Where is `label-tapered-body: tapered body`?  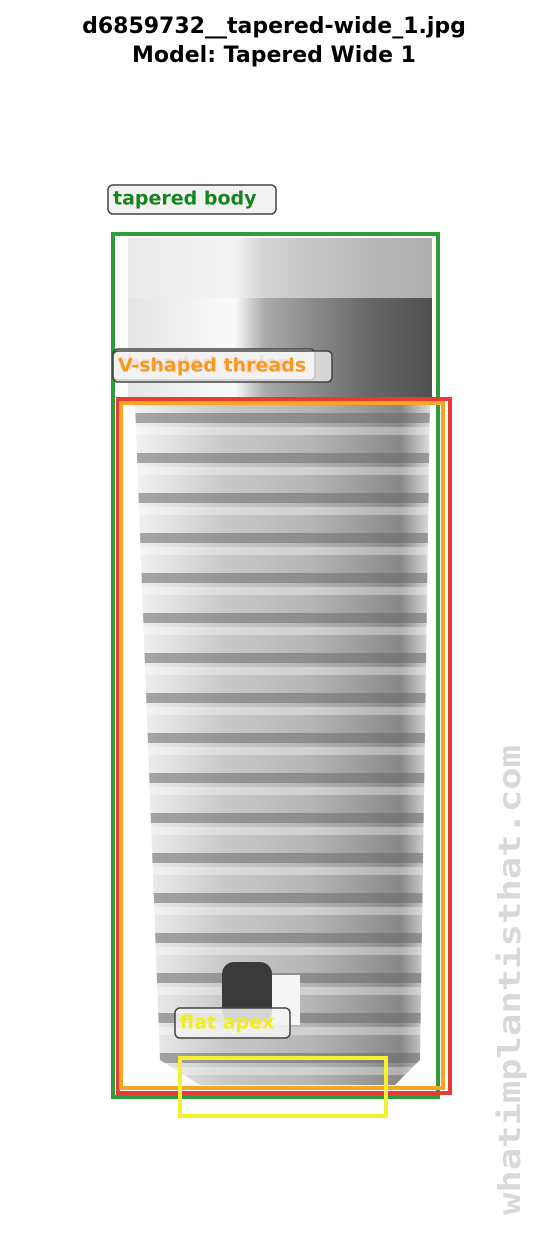
label-tapered-body: tapered body is located at coordinates (192, 199).